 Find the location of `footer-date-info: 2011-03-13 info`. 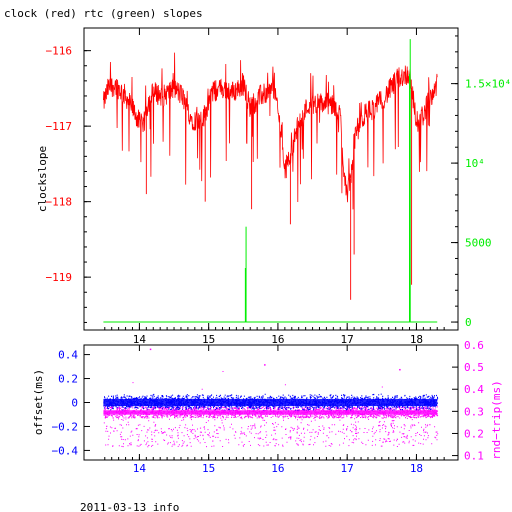

footer-date-info: 2011-03-13 info is located at coordinates (129, 506).